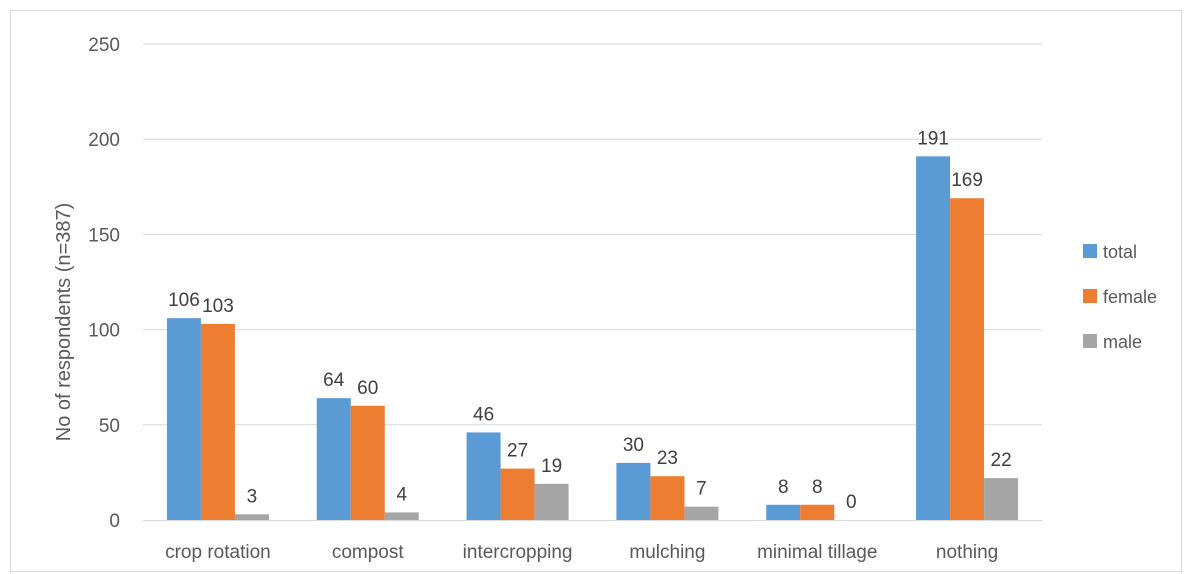 This screenshot has width=1184, height=574. I want to click on data-label-total: 46, so click(483, 414).